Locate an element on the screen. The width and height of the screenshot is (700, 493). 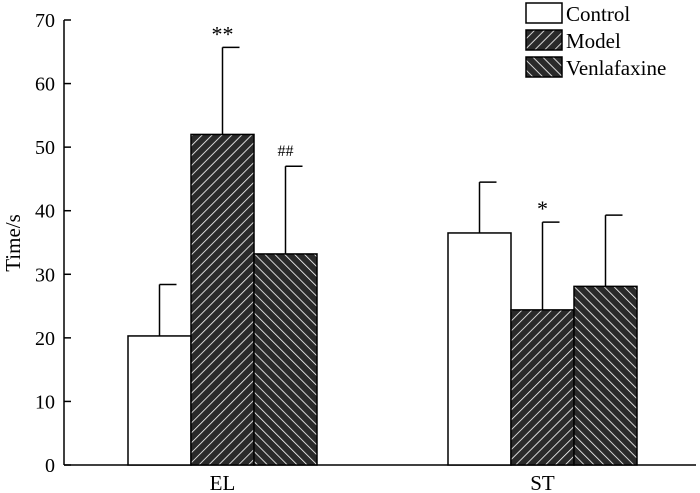
legend-swatch-model is located at coordinates (544, 40).